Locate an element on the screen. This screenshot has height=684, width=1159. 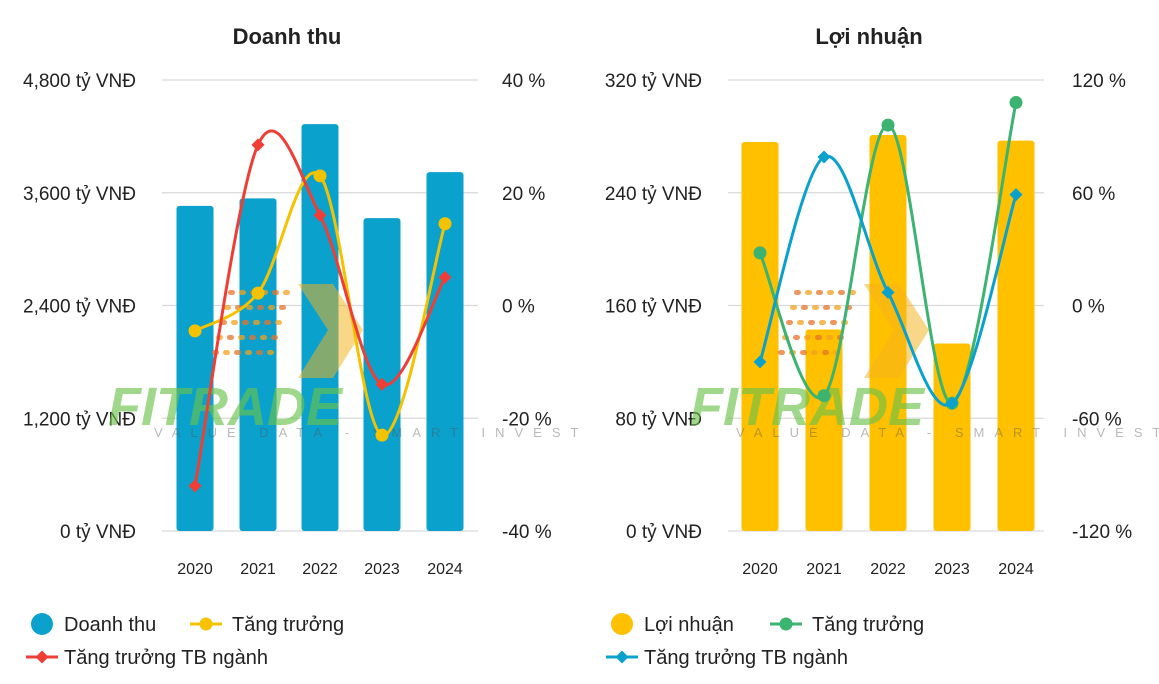
watermark-brand: FITRADE is located at coordinates (226, 407).